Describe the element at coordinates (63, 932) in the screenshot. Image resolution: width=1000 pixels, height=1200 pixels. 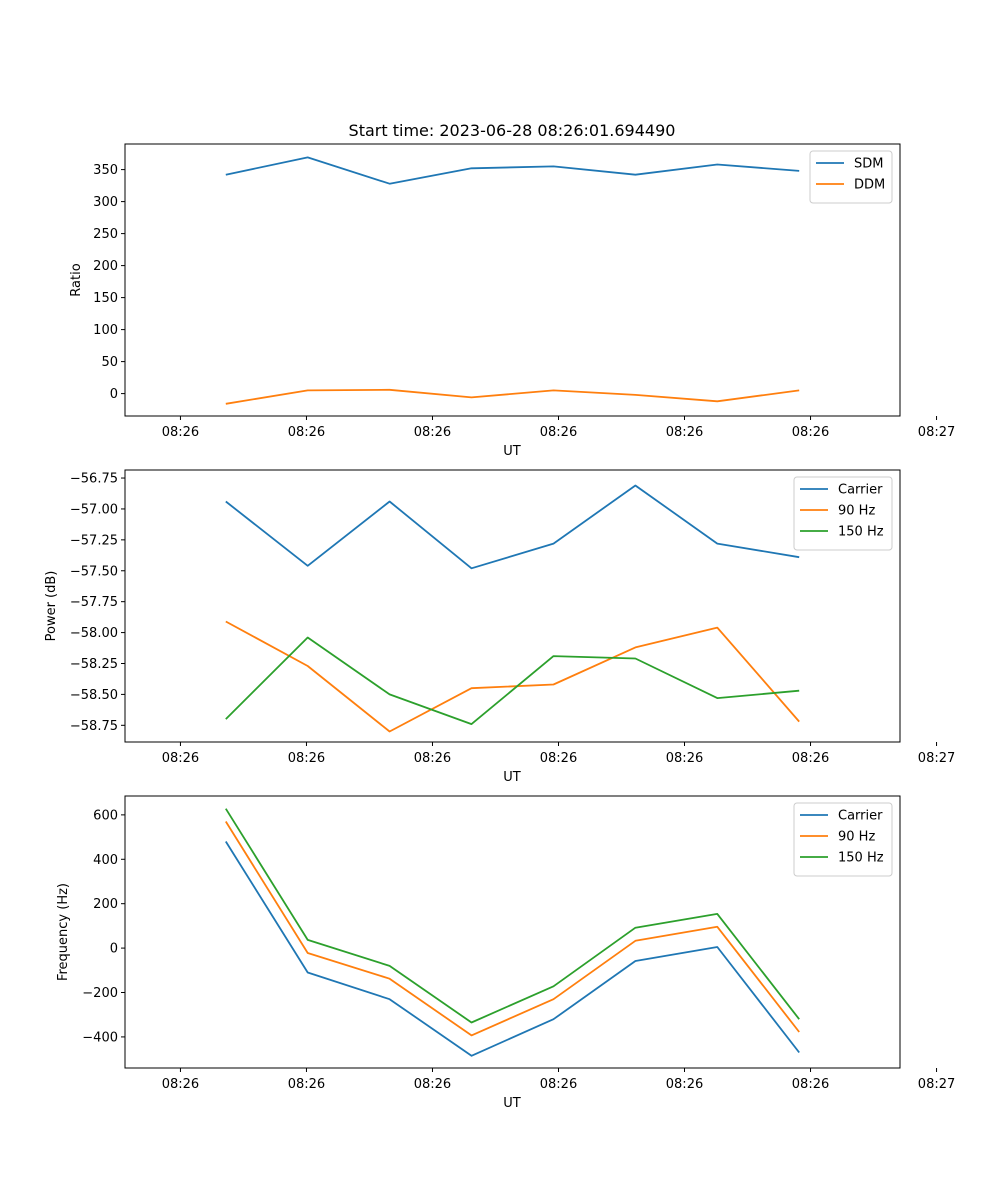
I see `panel-3-y-axis-label: Frequency (Hz)` at that location.